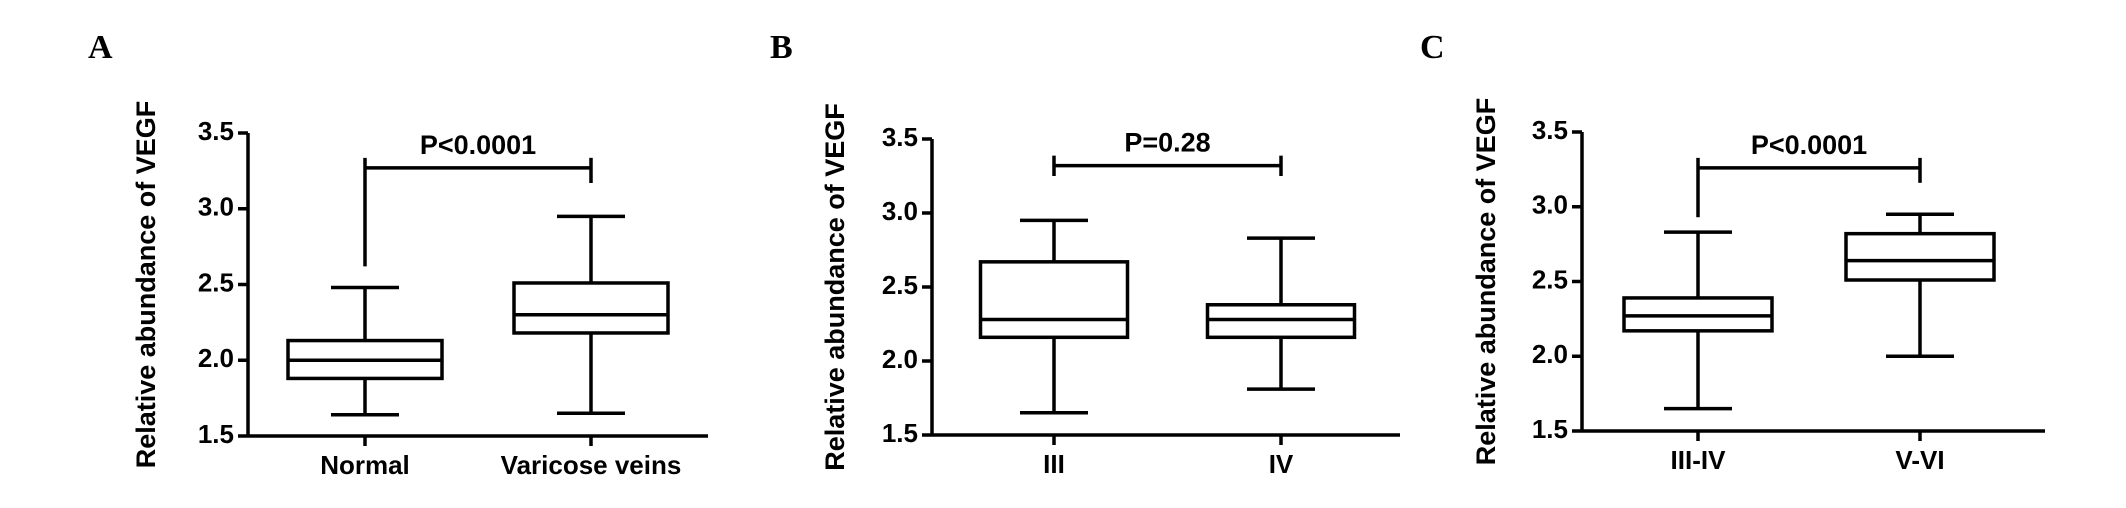  What do you see at coordinates (1432, 47) in the screenshot?
I see `panel-label: C` at bounding box center [1432, 47].